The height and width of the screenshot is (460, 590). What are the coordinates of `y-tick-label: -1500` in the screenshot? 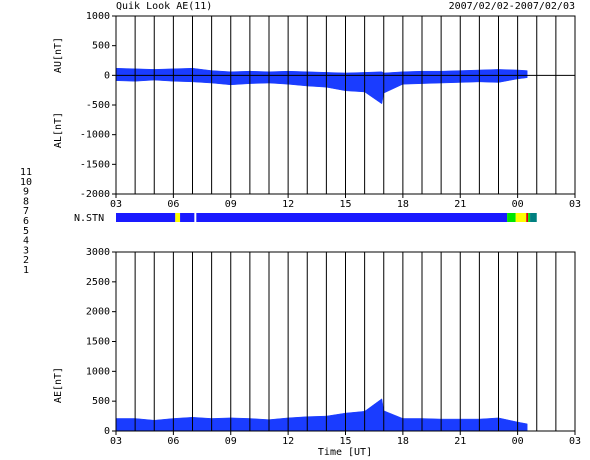 It's located at (95, 164).